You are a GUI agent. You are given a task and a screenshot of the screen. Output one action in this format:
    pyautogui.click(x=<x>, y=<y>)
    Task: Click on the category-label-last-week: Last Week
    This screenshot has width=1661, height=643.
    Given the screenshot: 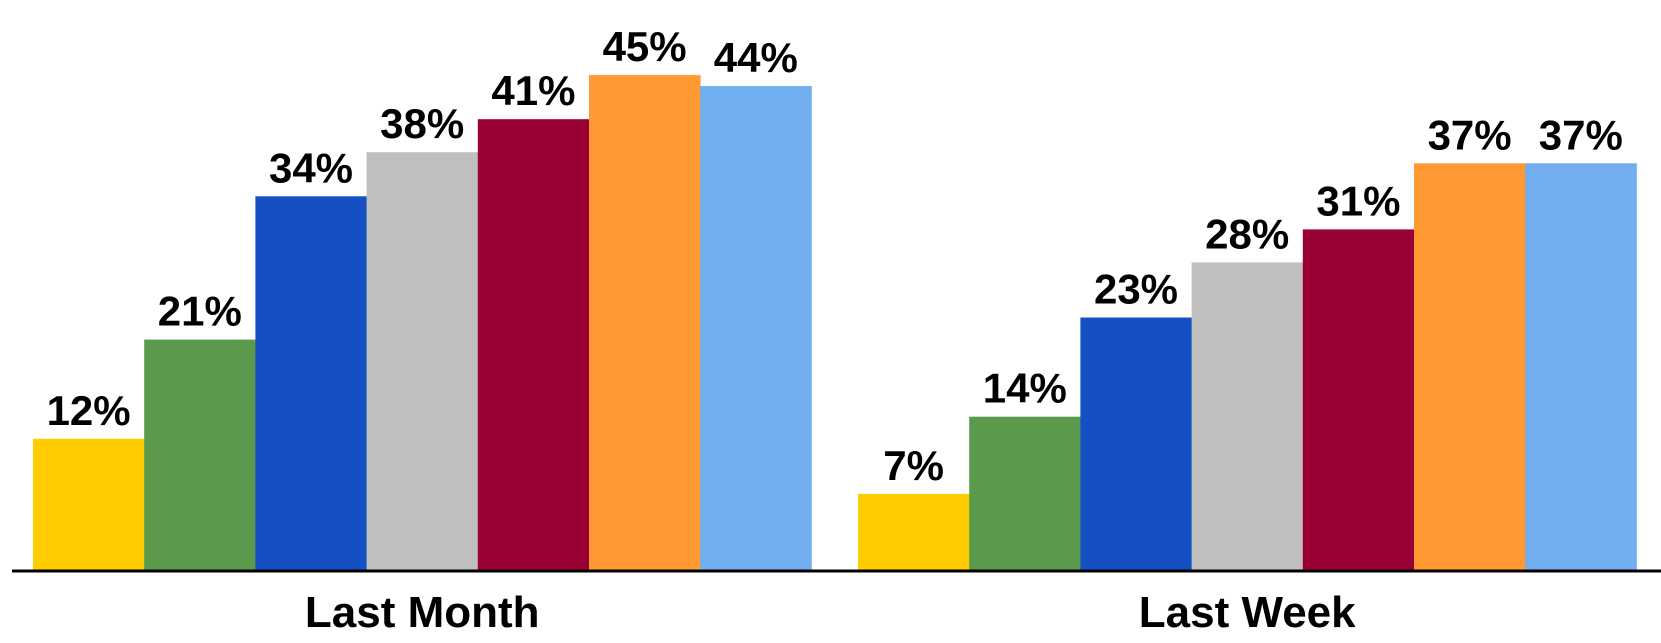 What is the action you would take?
    pyautogui.click(x=1247, y=612)
    